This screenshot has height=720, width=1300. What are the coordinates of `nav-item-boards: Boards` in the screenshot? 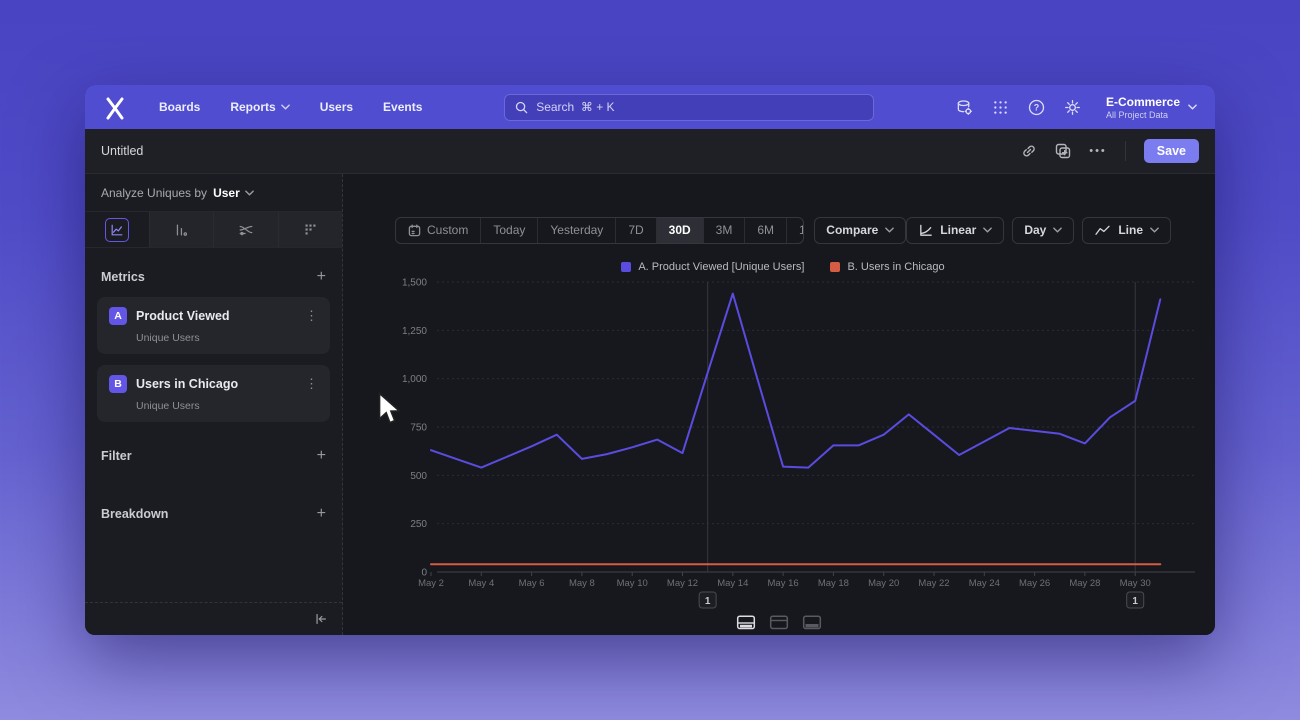 It's located at (179, 107).